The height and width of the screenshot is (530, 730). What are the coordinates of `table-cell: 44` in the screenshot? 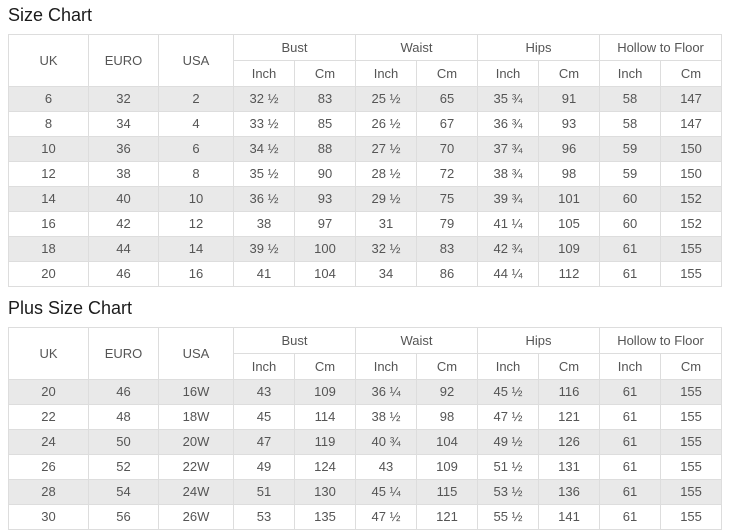 It's located at (123, 249).